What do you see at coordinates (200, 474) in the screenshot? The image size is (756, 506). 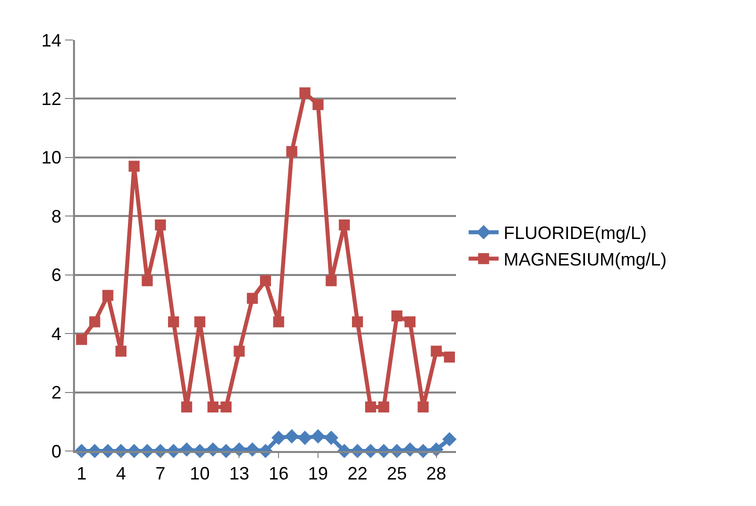 I see `x-tick-label: 10` at bounding box center [200, 474].